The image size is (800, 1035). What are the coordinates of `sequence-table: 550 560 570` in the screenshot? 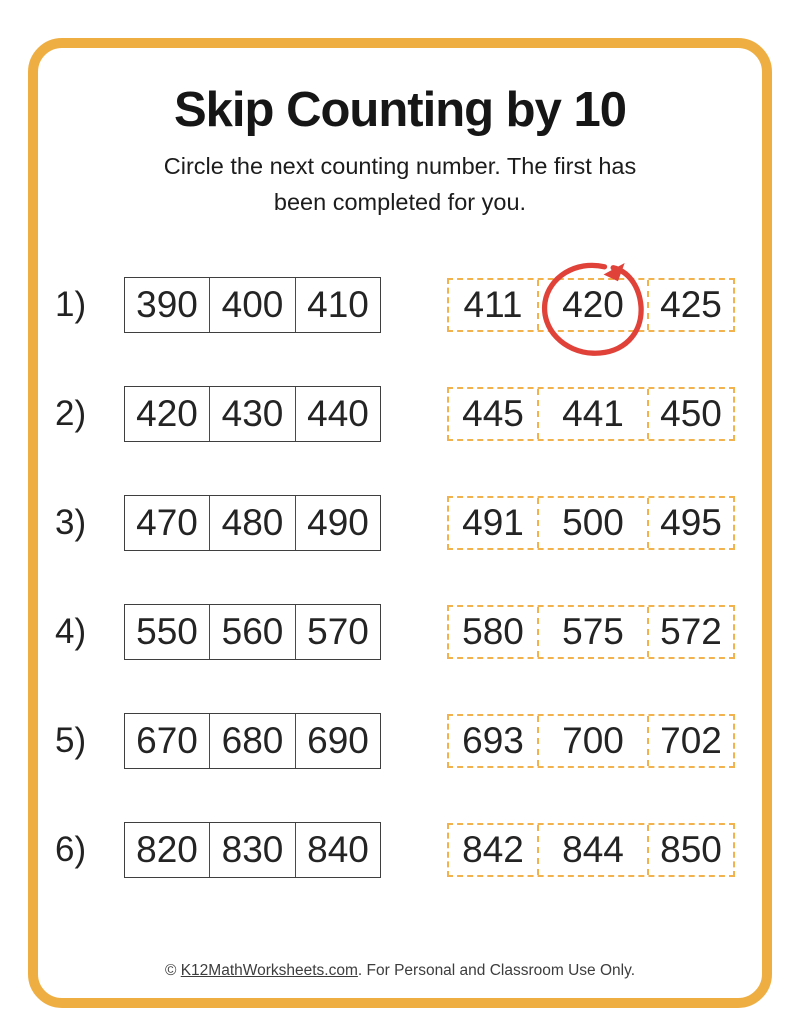 It's located at (252, 632).